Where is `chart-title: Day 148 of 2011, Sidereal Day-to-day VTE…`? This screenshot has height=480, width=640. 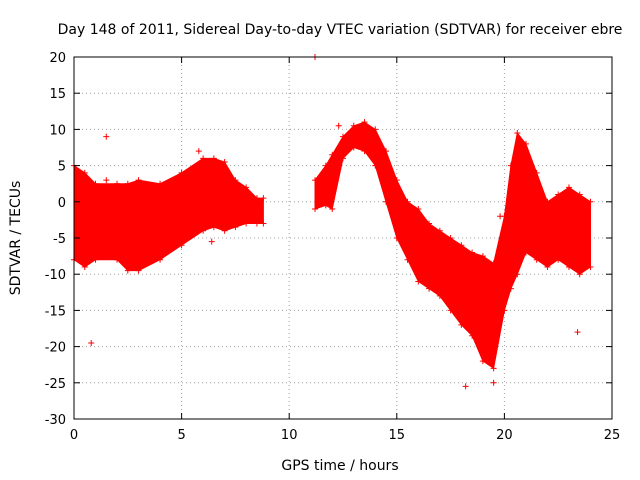 chart-title: Day 148 of 2011, Sidereal Day-to-day VTE… is located at coordinates (340, 30).